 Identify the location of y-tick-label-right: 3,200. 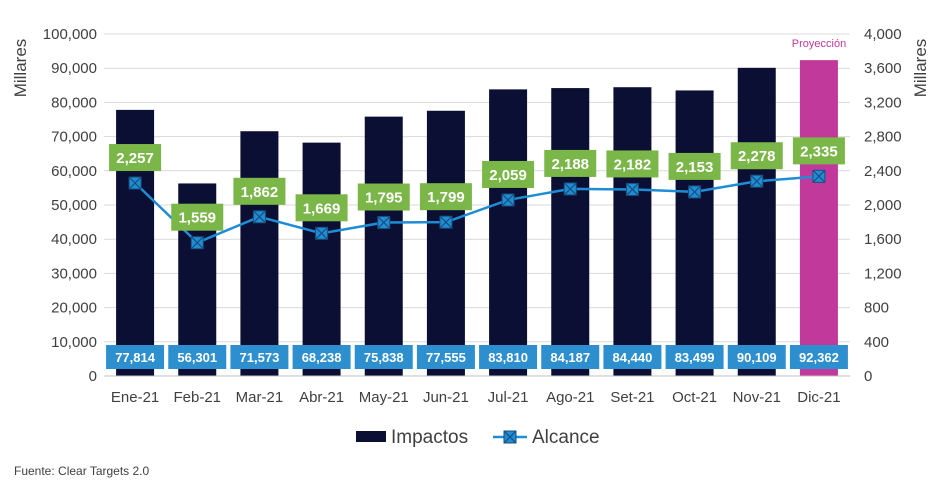
(883, 102).